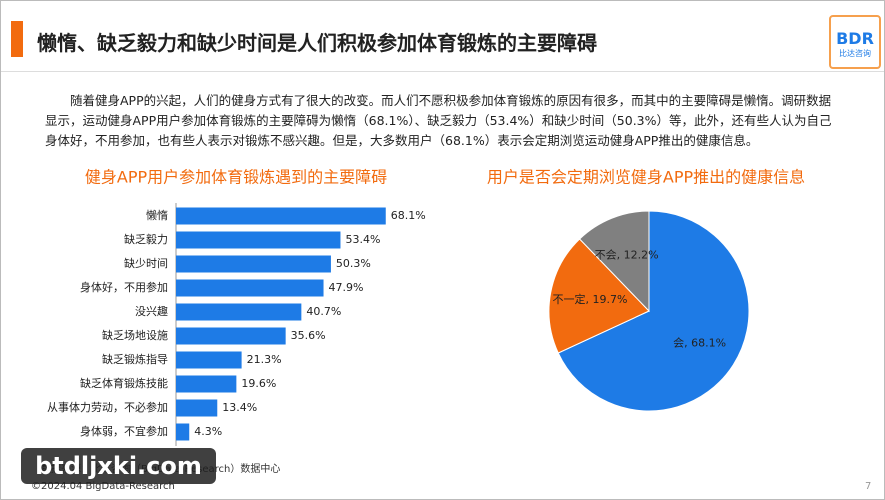 This screenshot has height=500, width=885. I want to click on category-label: 身体弱，不宜参加, so click(124, 431).